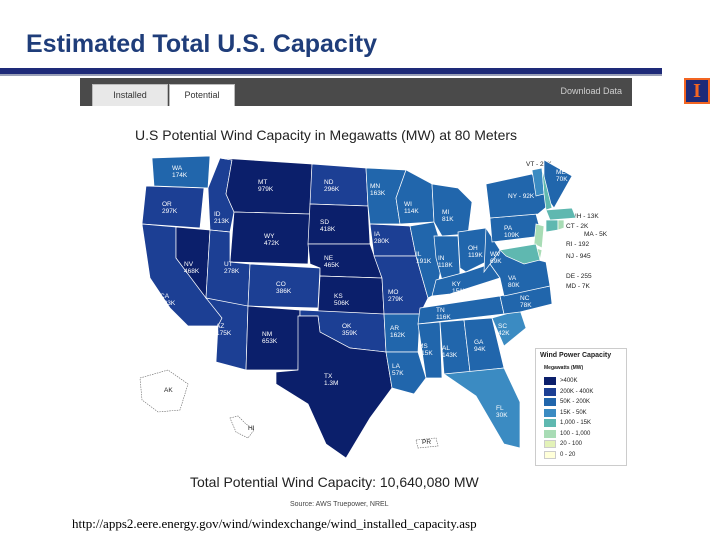 This screenshot has height=540, width=720. What do you see at coordinates (460, 288) in the screenshot?
I see `state-label-ky: KY 151K` at bounding box center [460, 288].